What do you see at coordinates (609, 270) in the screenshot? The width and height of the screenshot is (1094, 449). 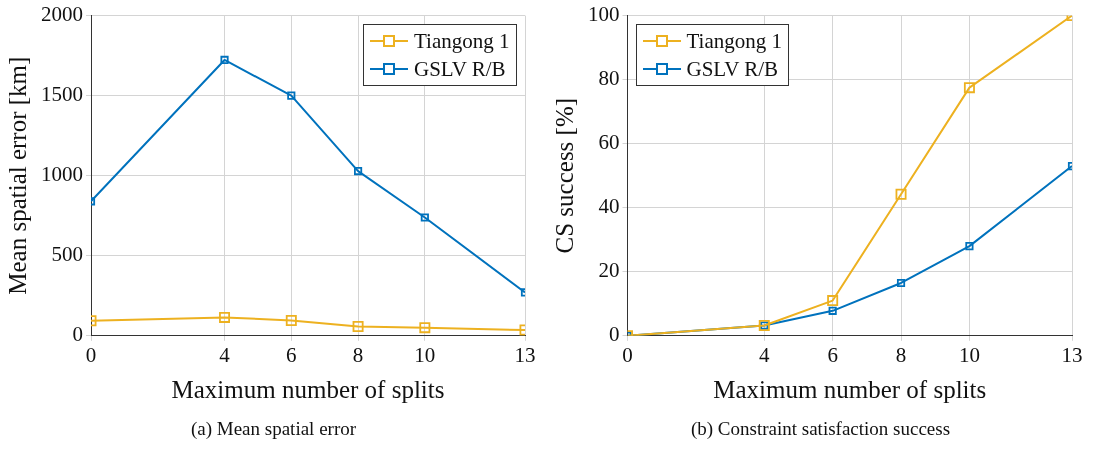 I see `y-tick-label: 20` at bounding box center [609, 270].